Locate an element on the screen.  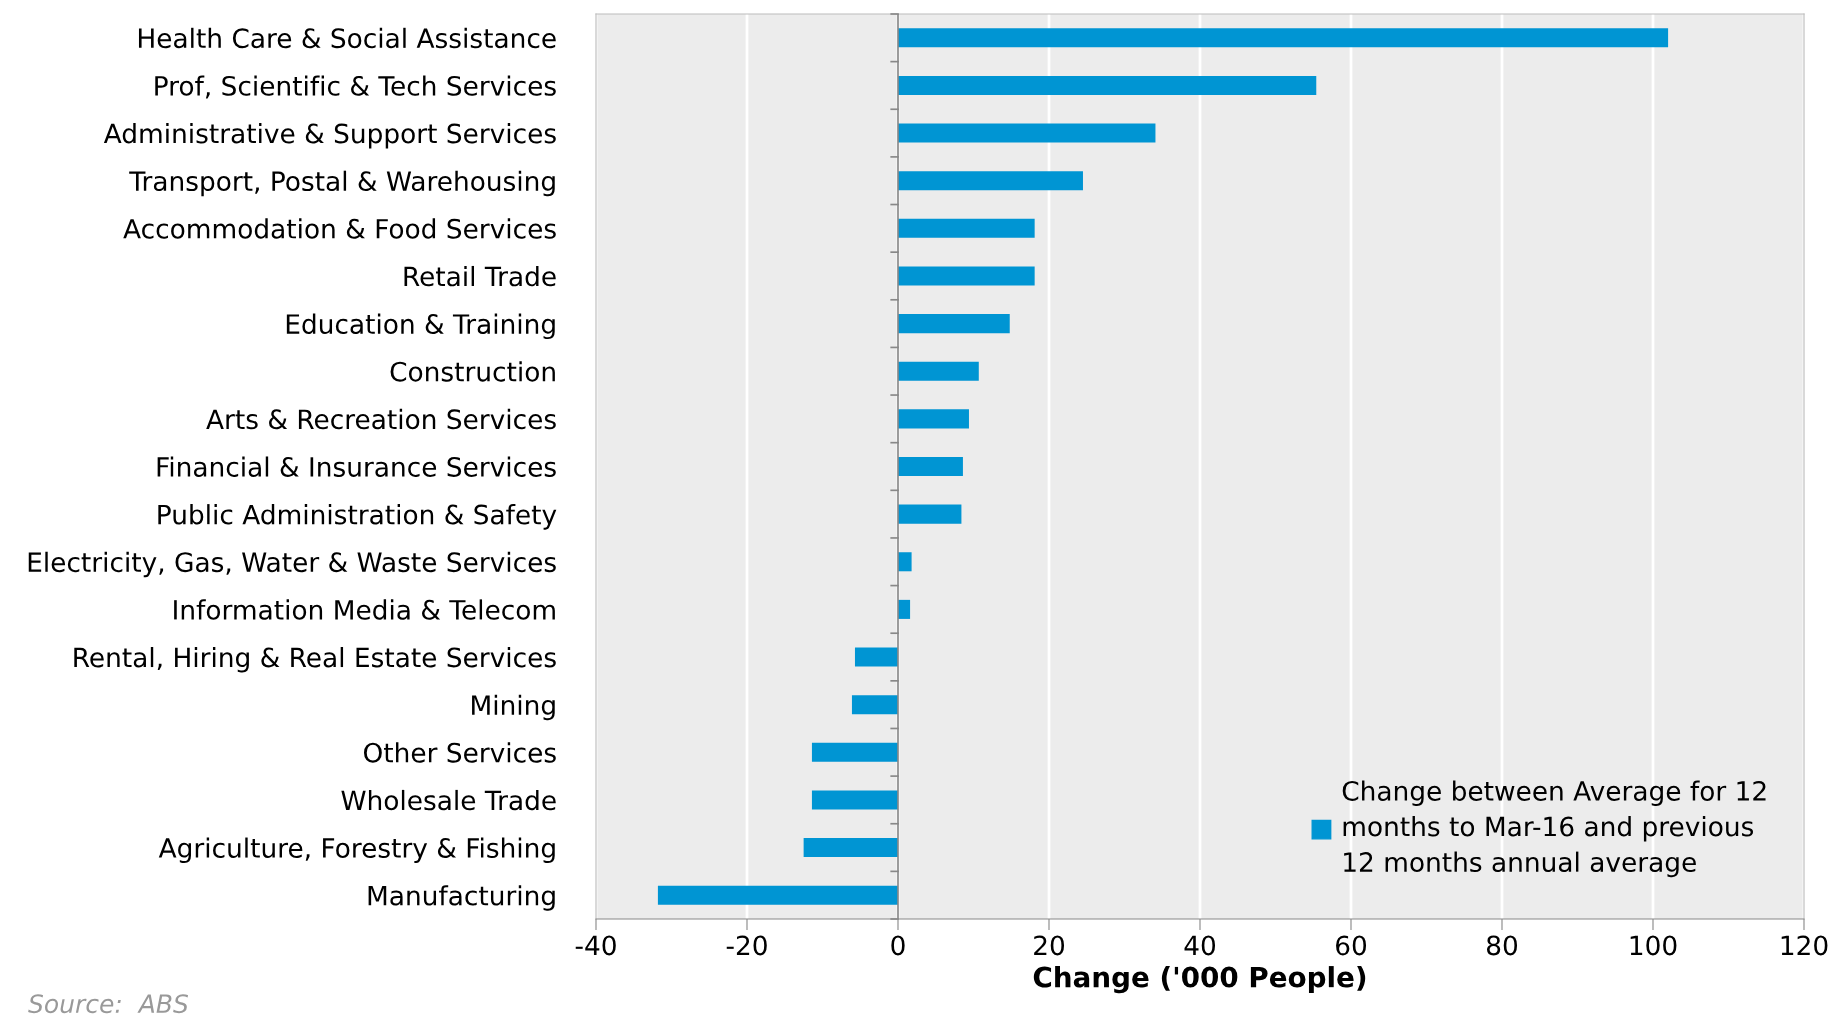
x-tick-label: 120 is located at coordinates (1804, 945).